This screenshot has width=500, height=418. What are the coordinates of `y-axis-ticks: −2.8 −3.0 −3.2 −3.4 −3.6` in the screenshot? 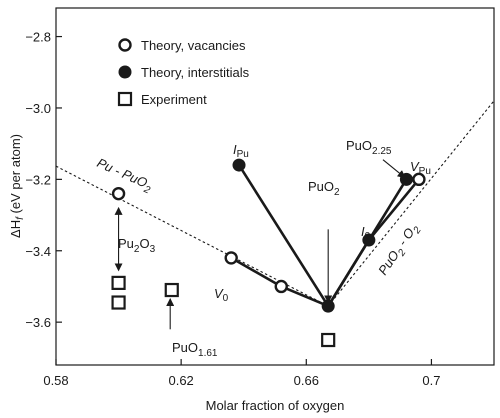 It's located at (43, 180).